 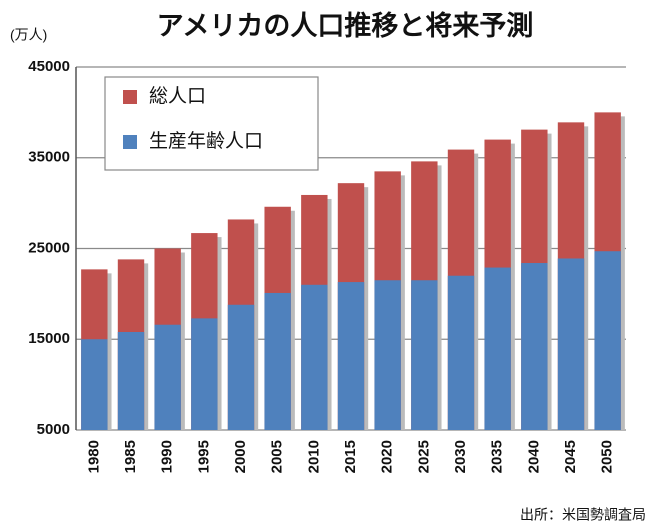 I want to click on legend-label: 生産年齢人口, so click(x=206, y=141).